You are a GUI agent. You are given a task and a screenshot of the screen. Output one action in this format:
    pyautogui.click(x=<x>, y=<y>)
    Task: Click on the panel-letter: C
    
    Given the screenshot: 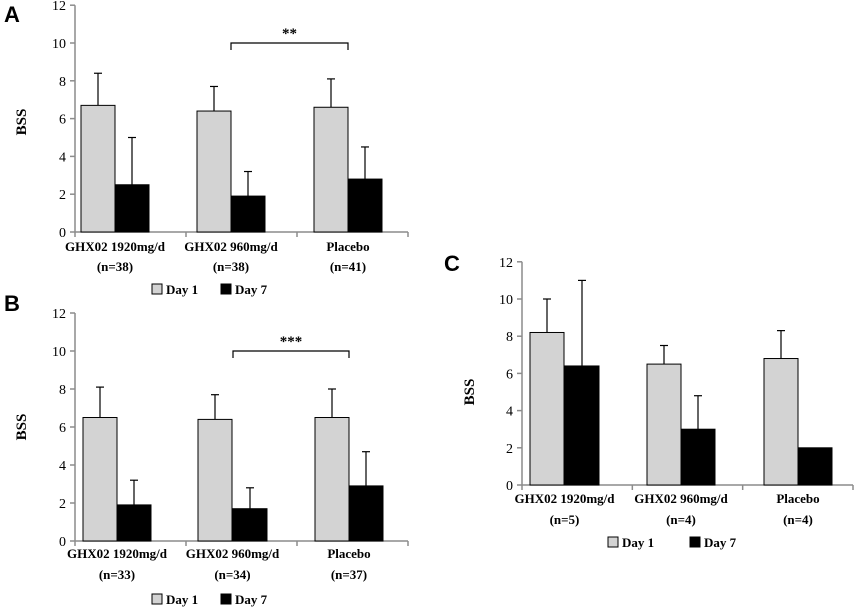 What is the action you would take?
    pyautogui.click(x=452, y=263)
    